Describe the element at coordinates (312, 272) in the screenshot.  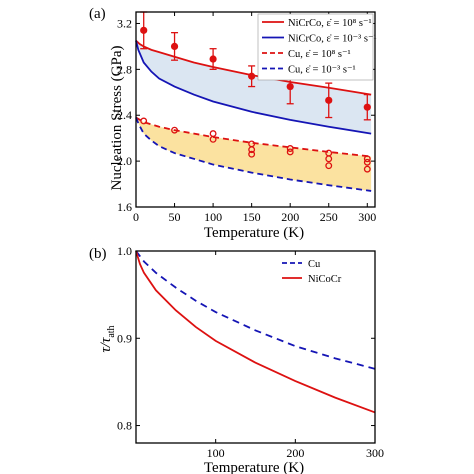
I see `panel-b-legend: Cu NiCoCr` at that location.